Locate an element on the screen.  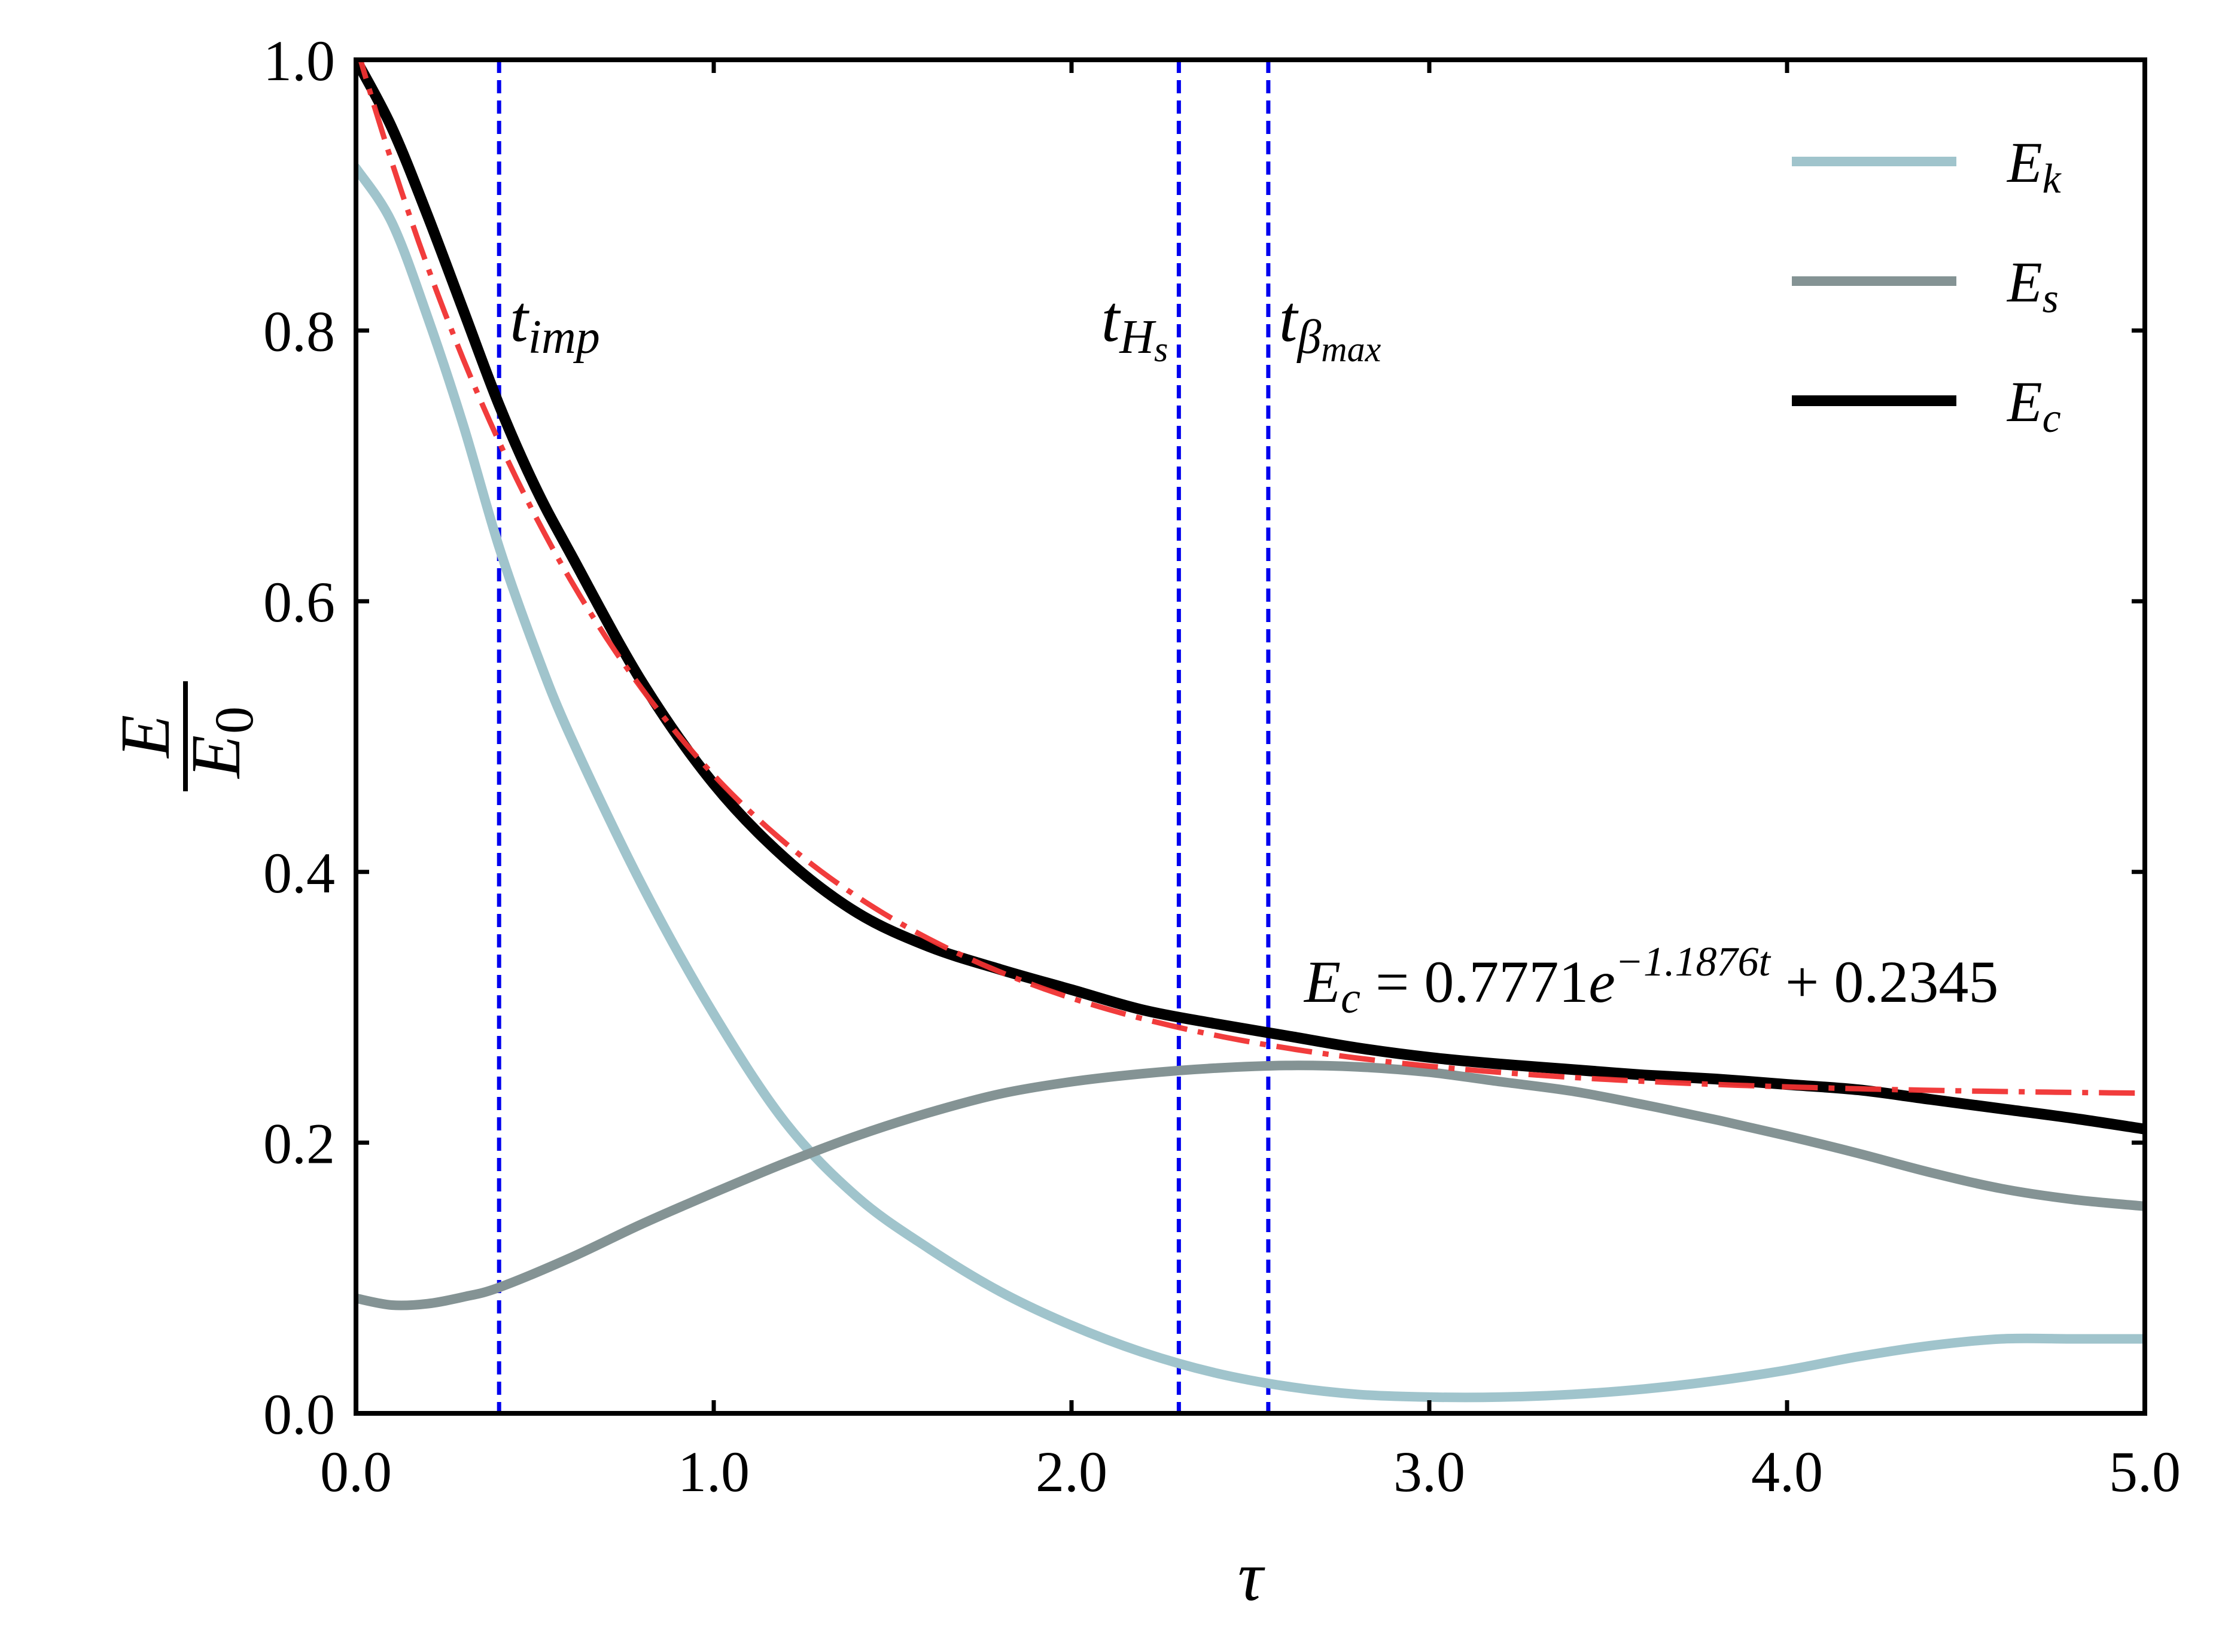
x-tick-label: 4.0 is located at coordinates (1787, 1472).